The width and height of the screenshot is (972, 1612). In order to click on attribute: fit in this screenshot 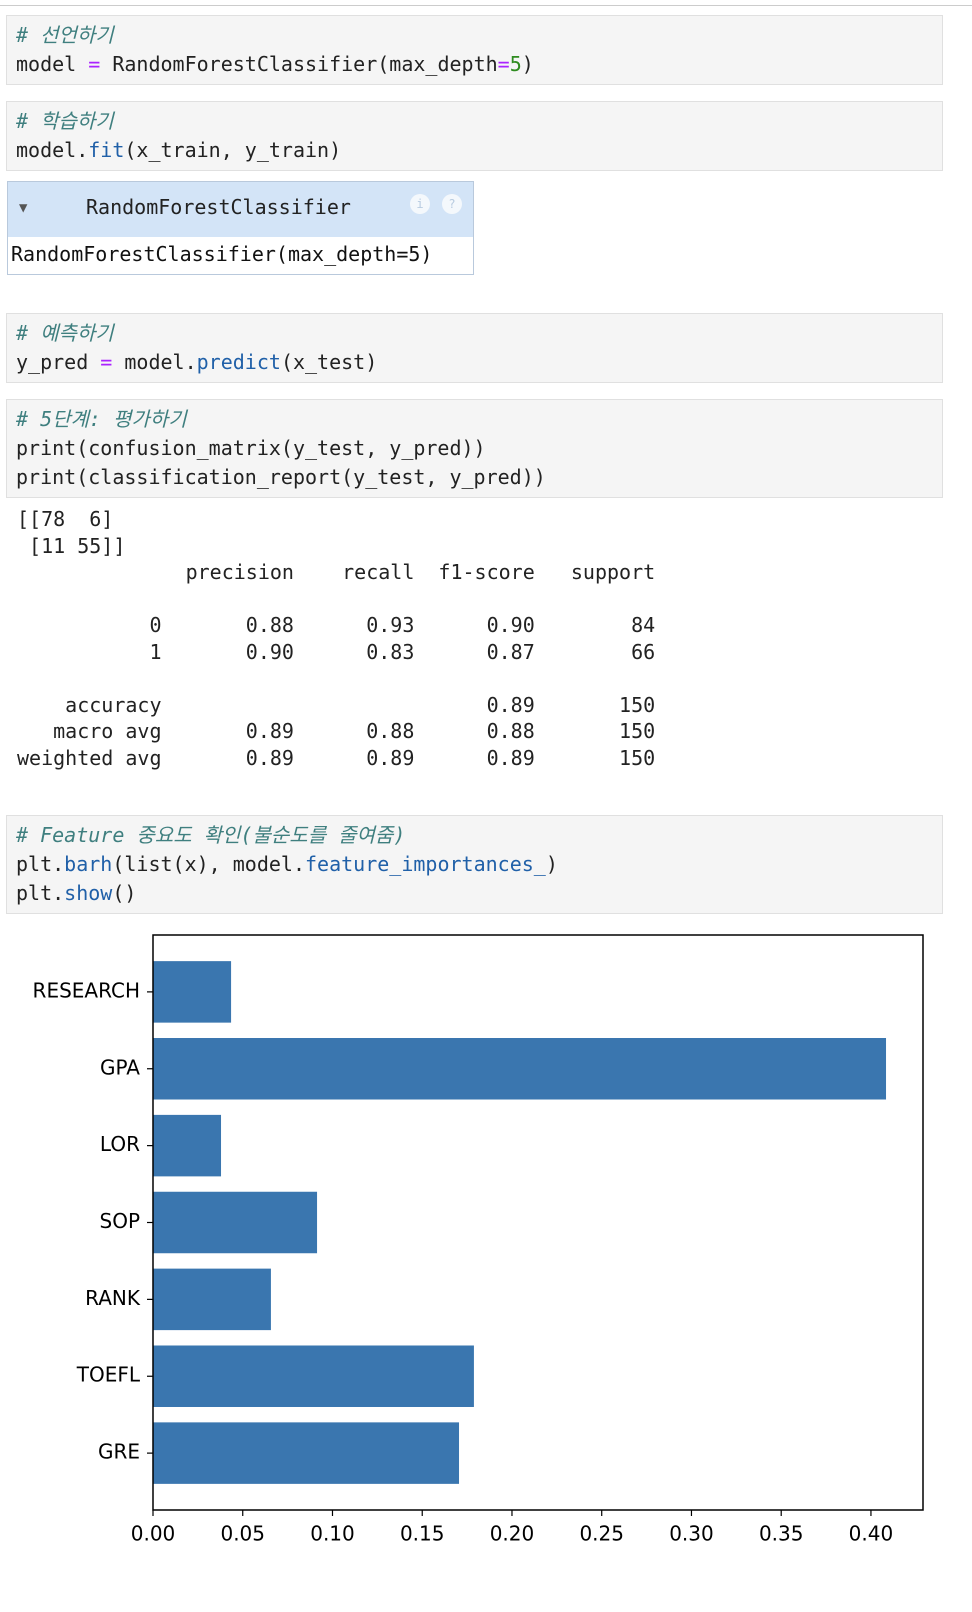, I will do `click(106, 150)`.